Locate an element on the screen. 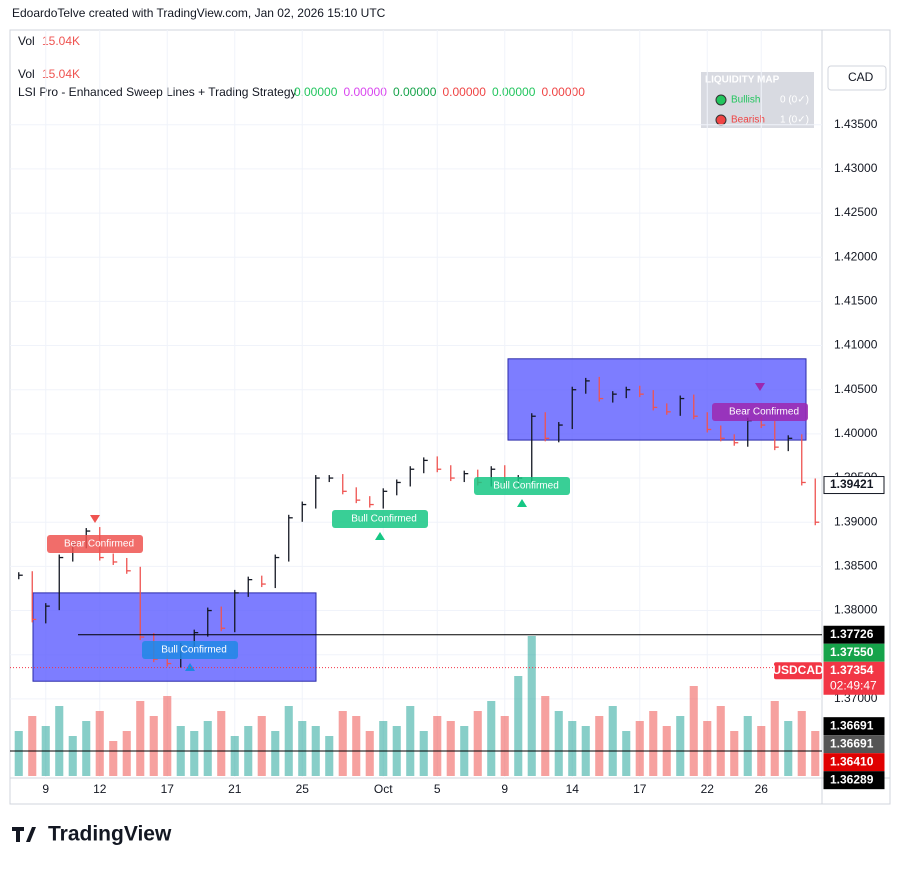  symbol-tag: USDCAD is located at coordinates (798, 670).